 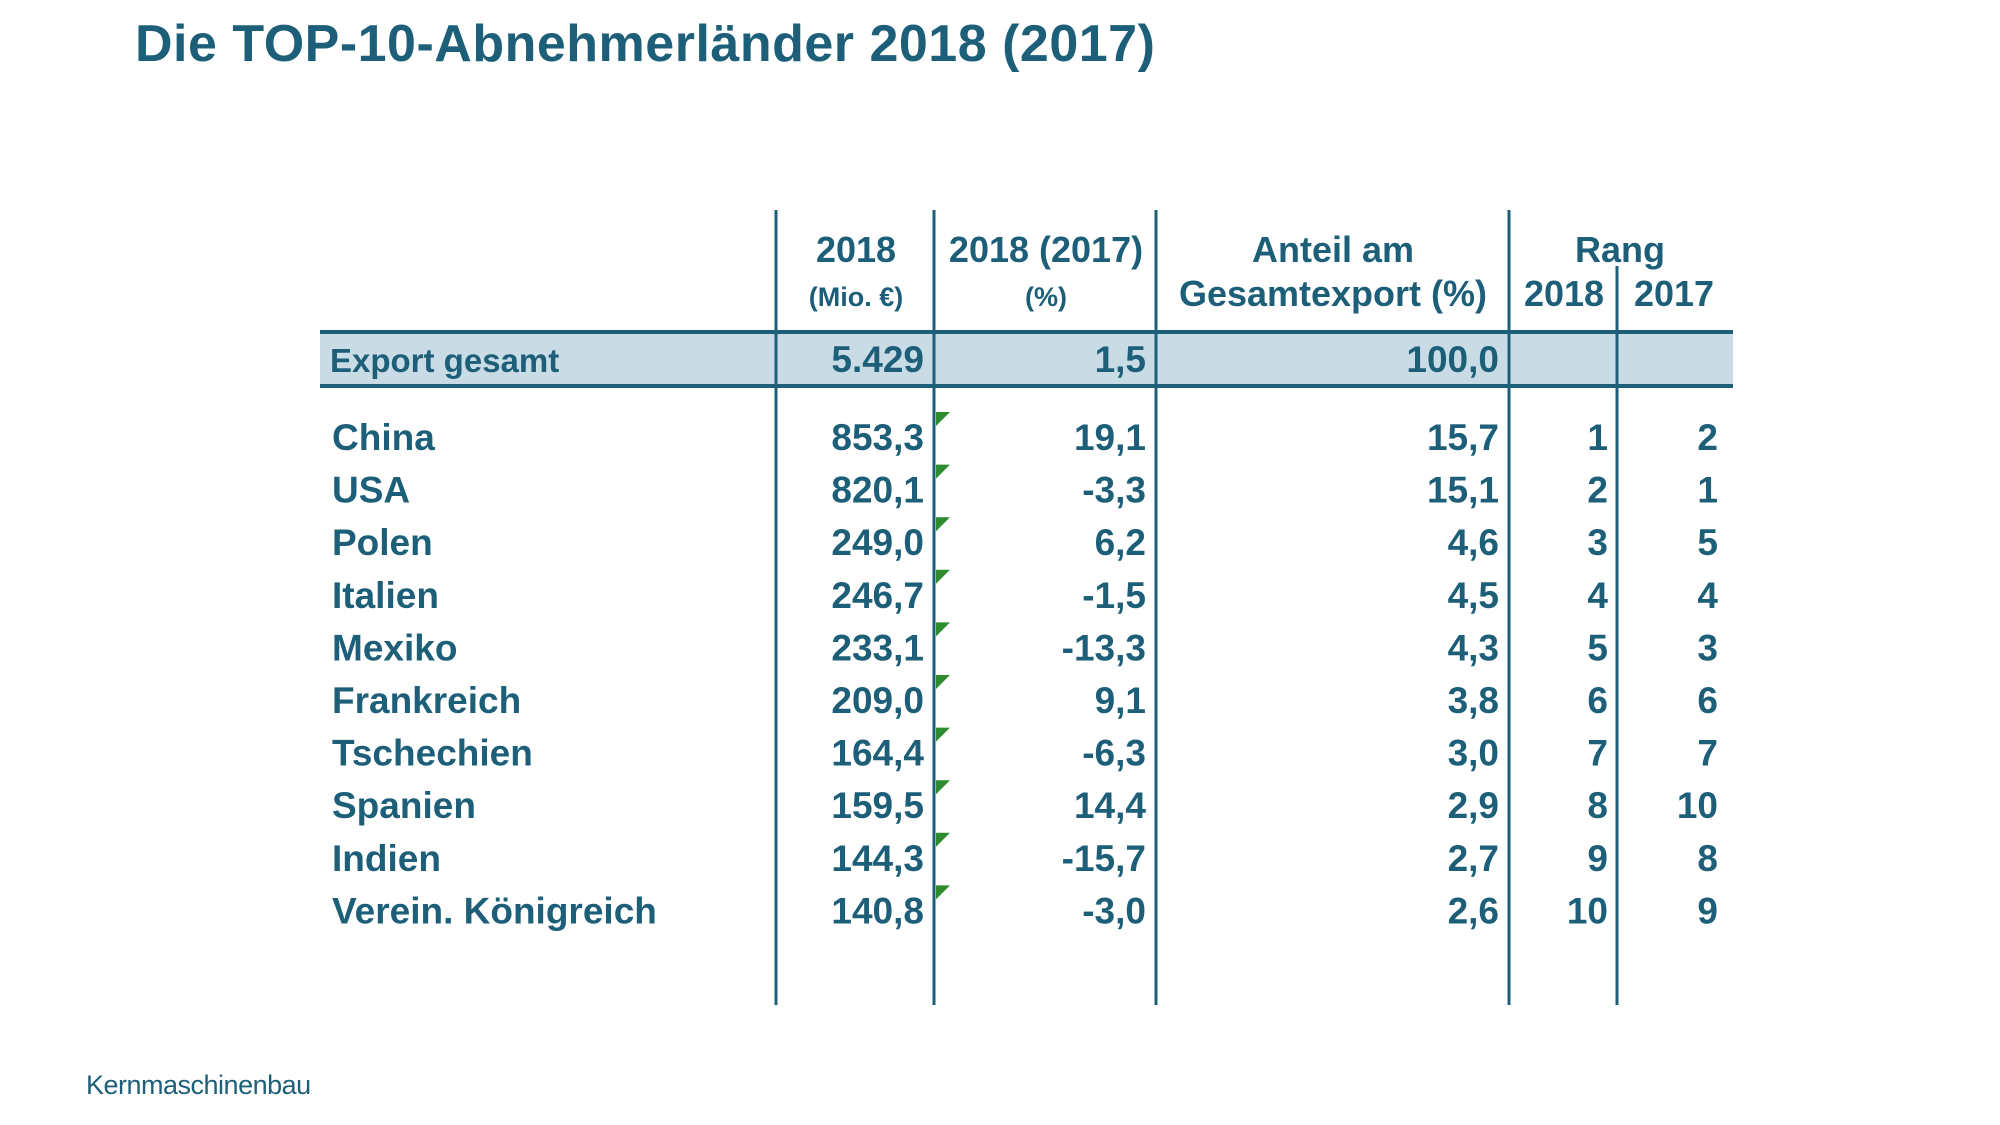 I want to click on header-change-line1: 2018 (2017), so click(x=1046, y=249).